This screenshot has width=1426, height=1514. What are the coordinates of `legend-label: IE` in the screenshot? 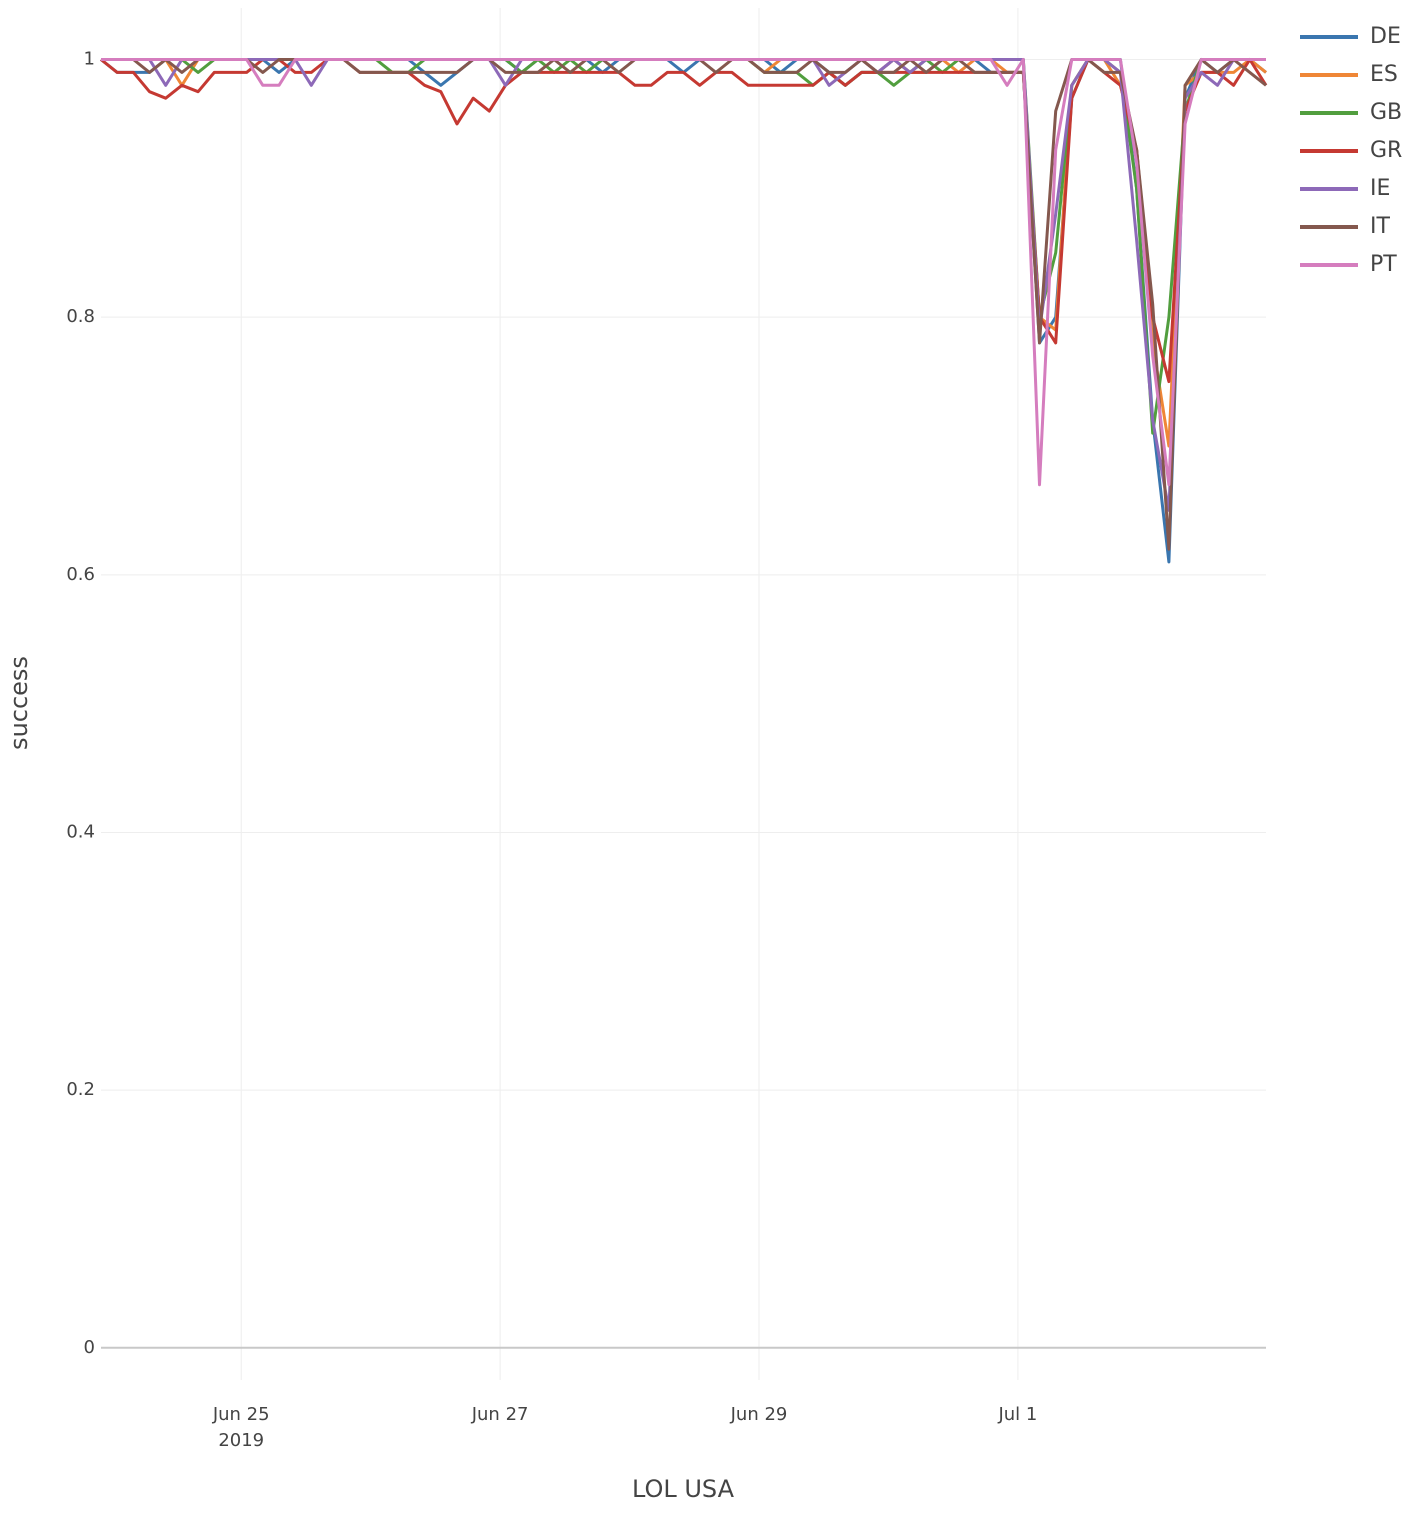 It's located at (1380, 188).